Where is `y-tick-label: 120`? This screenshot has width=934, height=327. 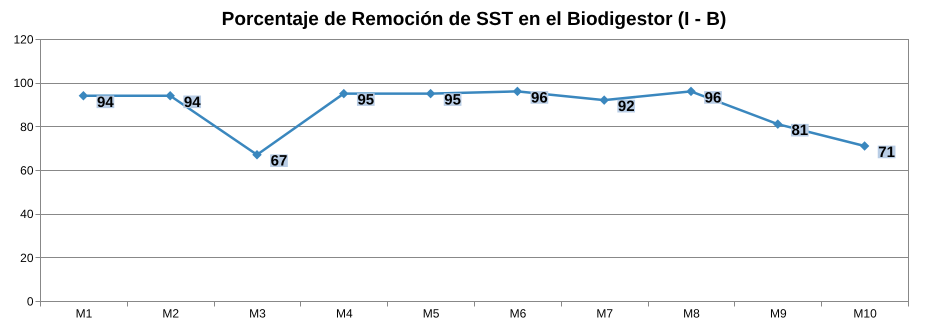
y-tick-label: 120 is located at coordinates (23, 39).